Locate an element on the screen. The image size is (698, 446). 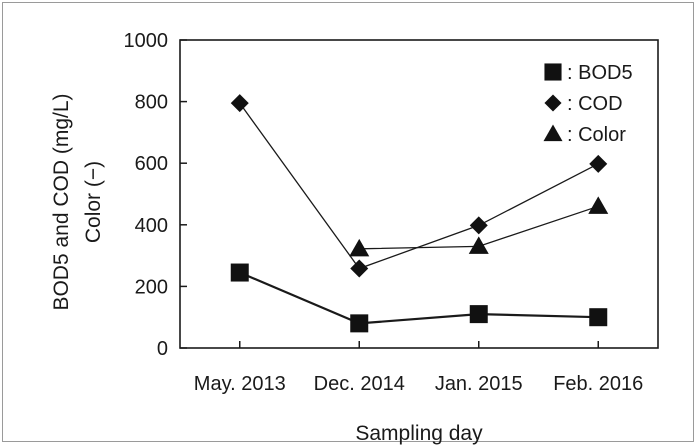
series-0-line is located at coordinates (419, 298).